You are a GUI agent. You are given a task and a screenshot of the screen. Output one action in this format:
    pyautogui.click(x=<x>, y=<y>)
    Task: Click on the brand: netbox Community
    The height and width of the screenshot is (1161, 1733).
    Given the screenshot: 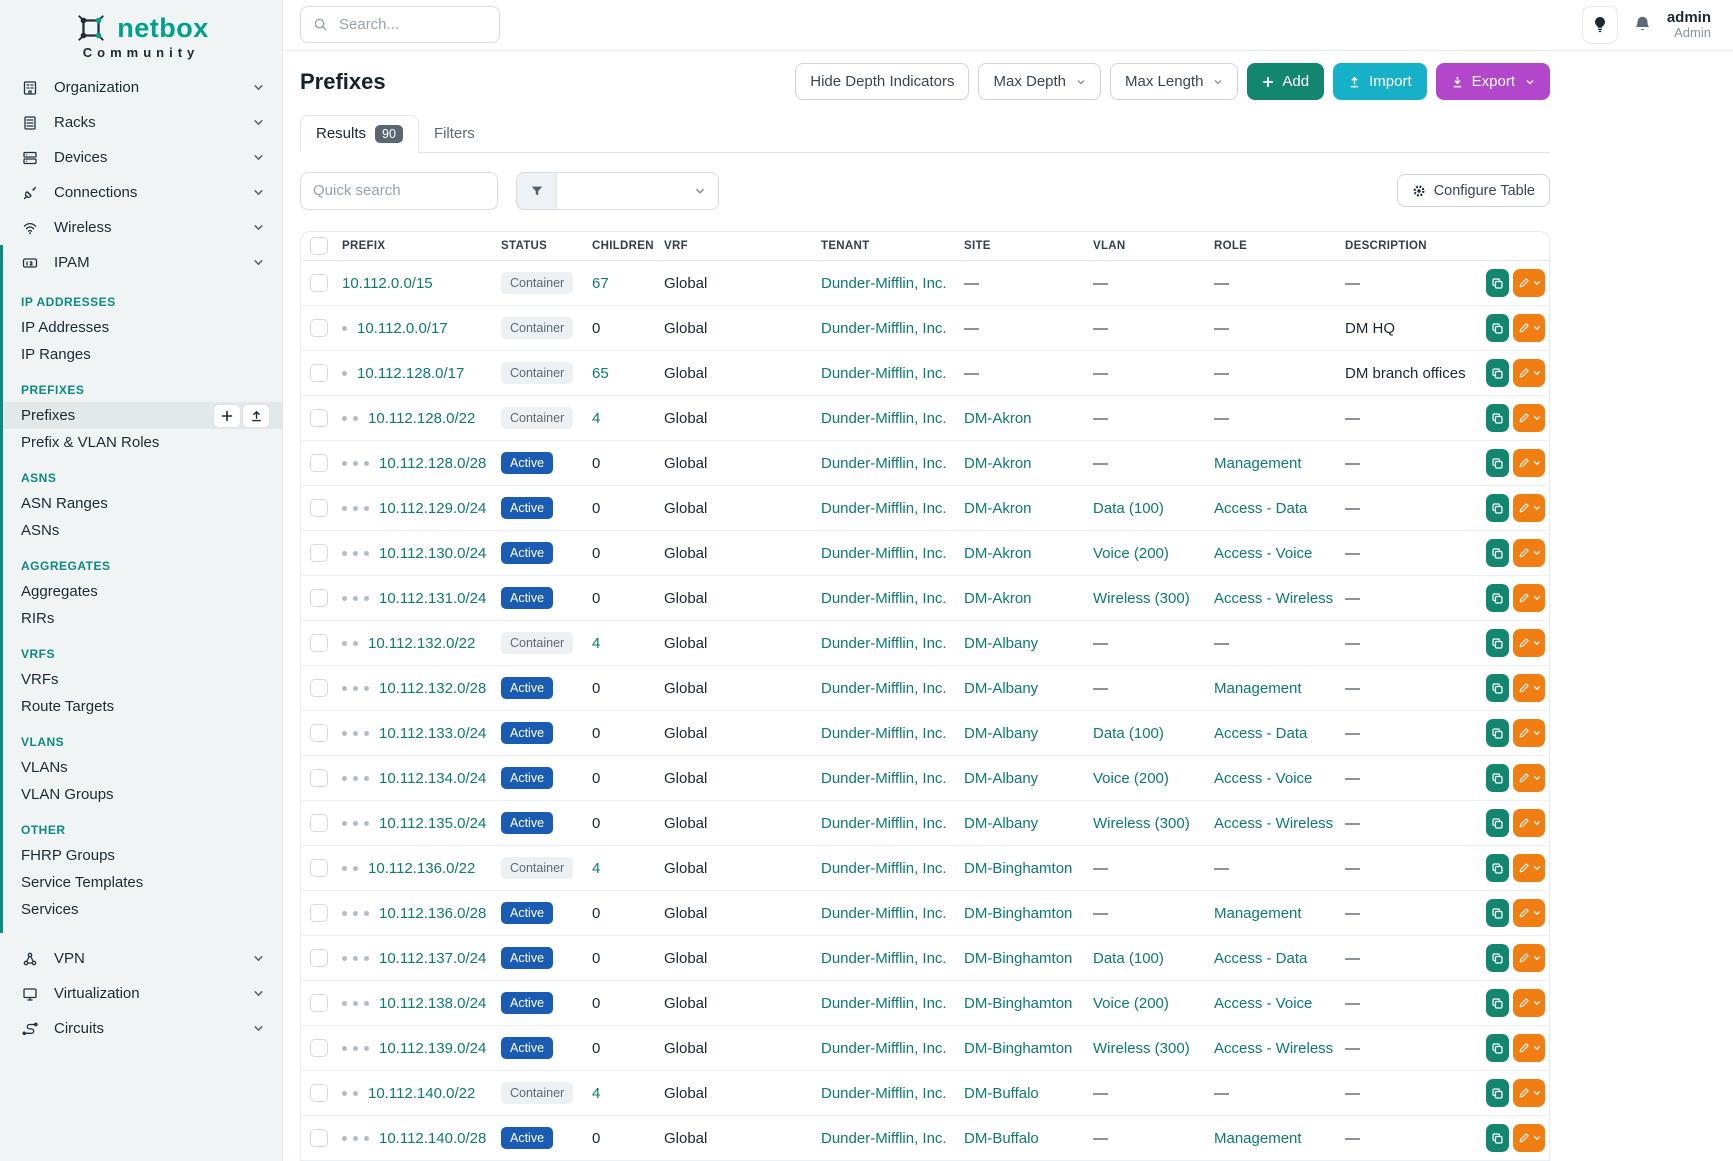 What is the action you would take?
    pyautogui.click(x=141, y=32)
    